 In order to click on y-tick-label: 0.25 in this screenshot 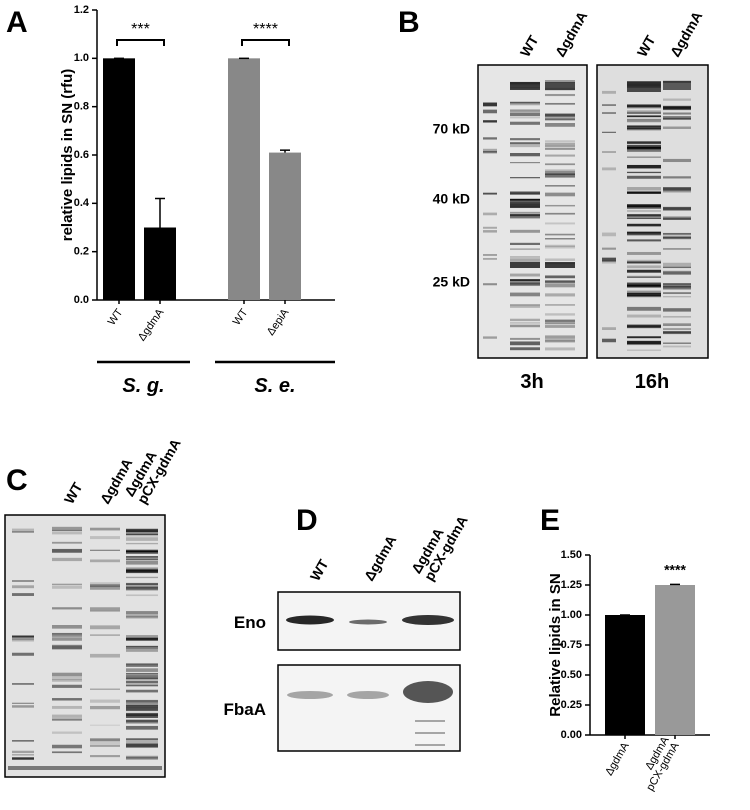, I will do `click(571, 705)`.